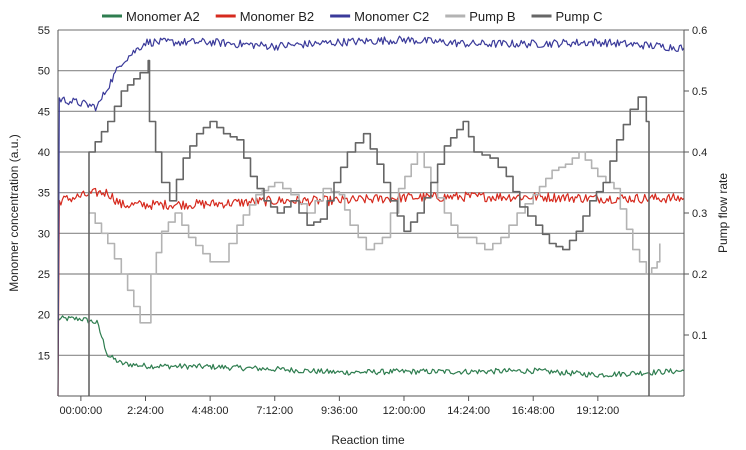 This screenshot has height=450, width=746. I want to click on left-tick-label: 35, so click(44, 194).